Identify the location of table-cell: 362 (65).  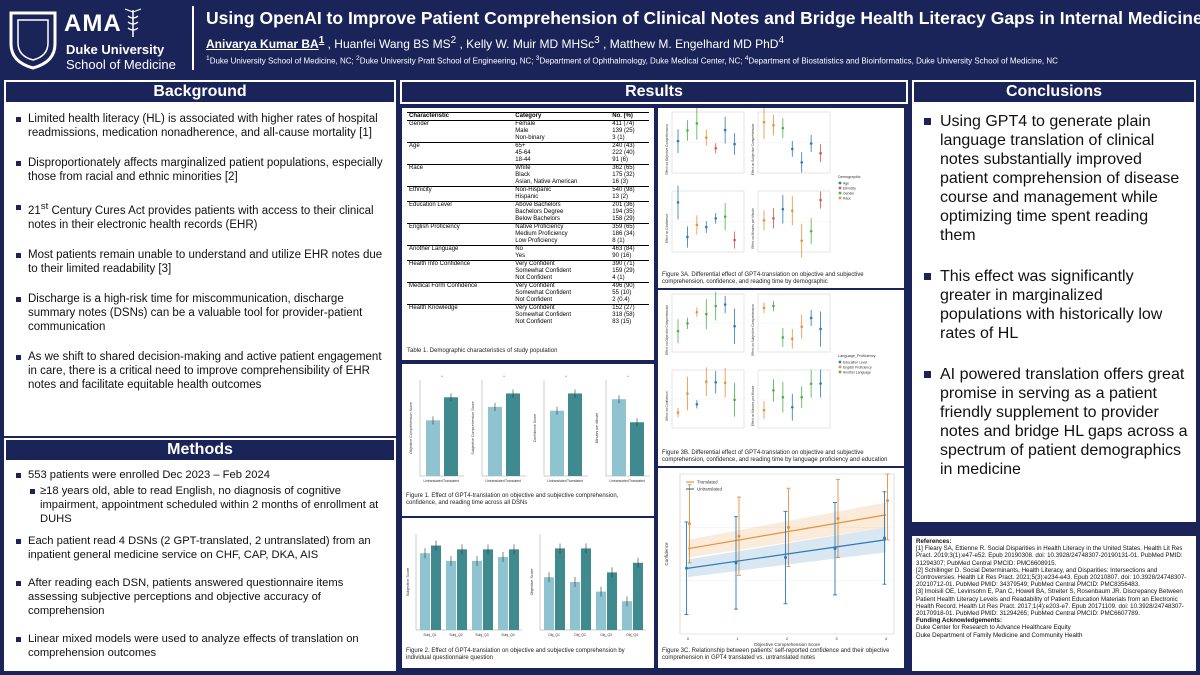
(629, 168).